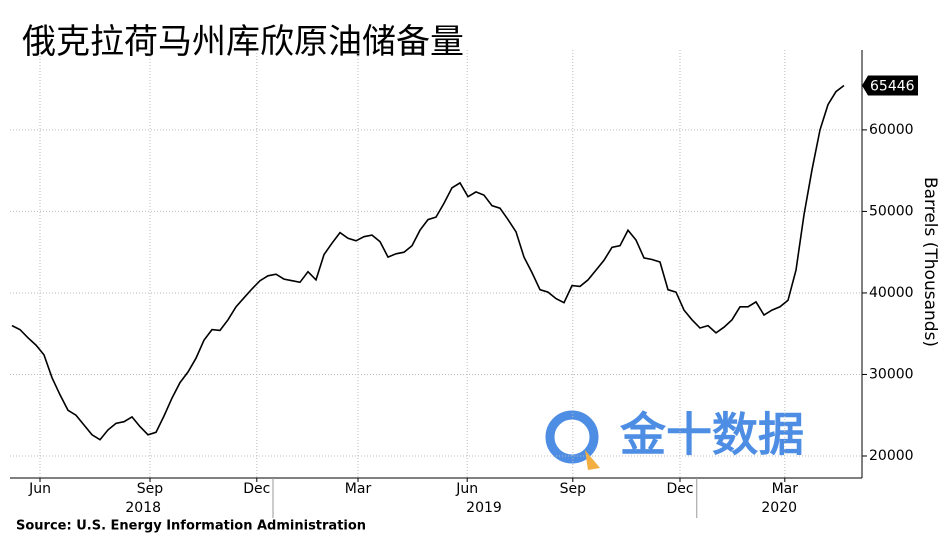 The width and height of the screenshot is (945, 542). What do you see at coordinates (891, 211) in the screenshot?
I see `y-tick-label: 50000` at bounding box center [891, 211].